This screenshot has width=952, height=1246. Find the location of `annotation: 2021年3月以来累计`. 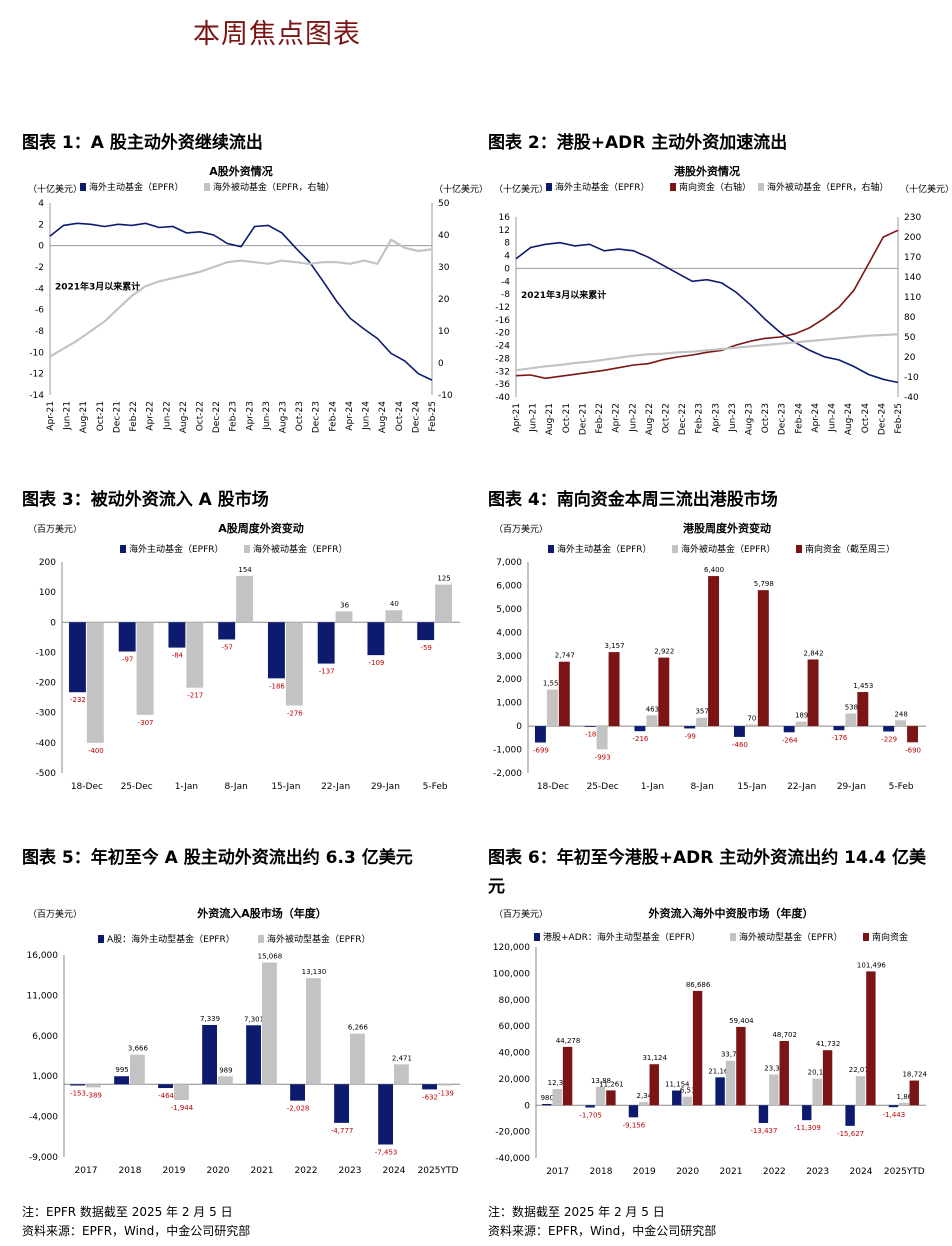

annotation: 2021年3月以来累计 is located at coordinates (97, 286).